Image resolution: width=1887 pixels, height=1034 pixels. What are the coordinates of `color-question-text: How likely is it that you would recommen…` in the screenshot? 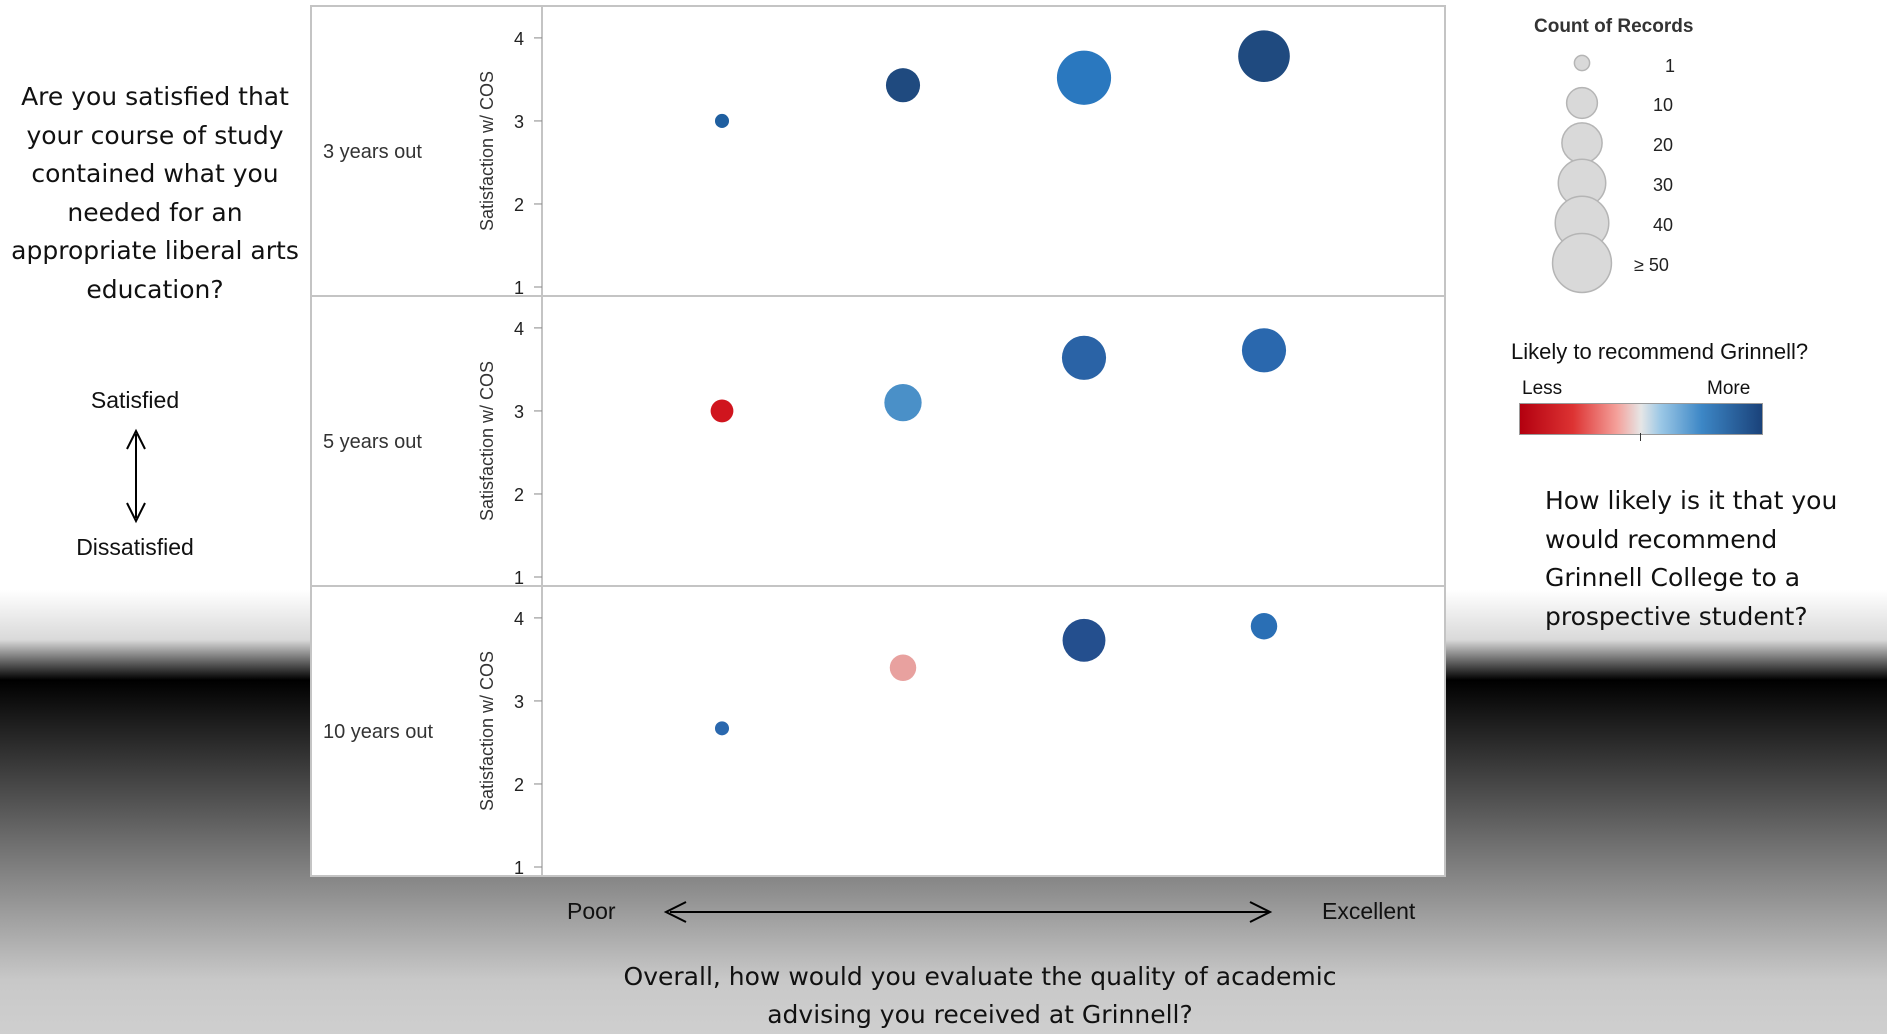 It's located at (1691, 558).